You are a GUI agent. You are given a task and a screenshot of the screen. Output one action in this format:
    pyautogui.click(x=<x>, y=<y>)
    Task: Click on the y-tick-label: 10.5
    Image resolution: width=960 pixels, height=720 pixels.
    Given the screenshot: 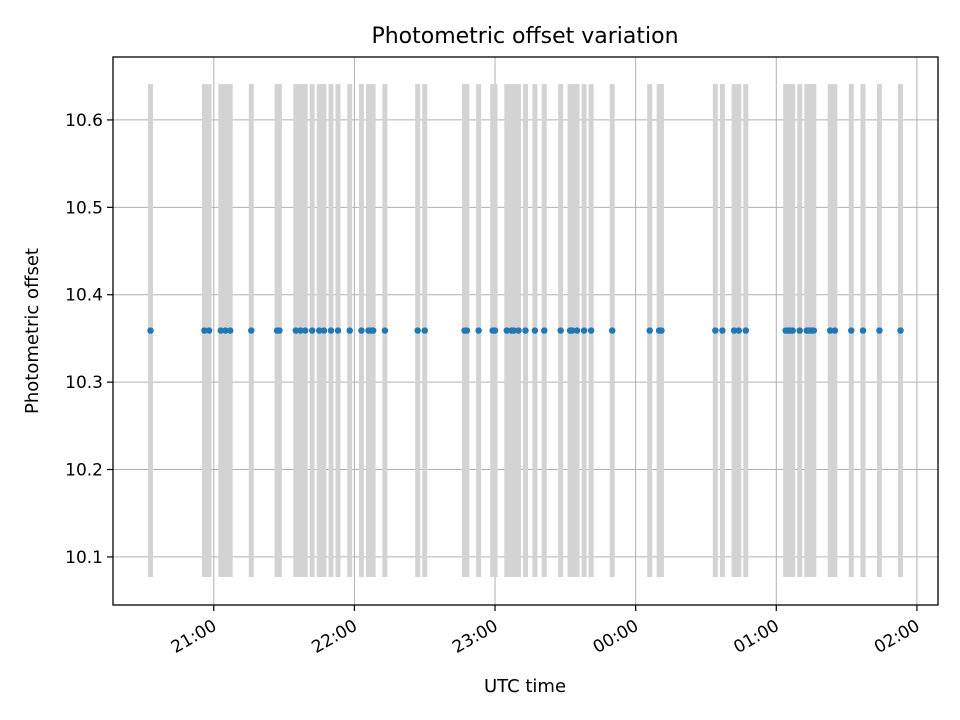 What is the action you would take?
    pyautogui.click(x=84, y=208)
    